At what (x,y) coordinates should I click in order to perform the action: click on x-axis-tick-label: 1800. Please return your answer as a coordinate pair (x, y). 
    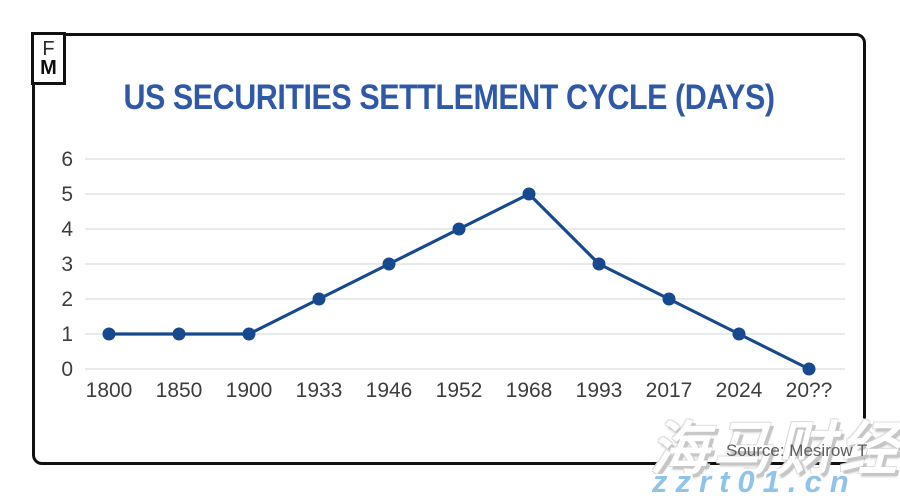
    Looking at the image, I should click on (109, 390).